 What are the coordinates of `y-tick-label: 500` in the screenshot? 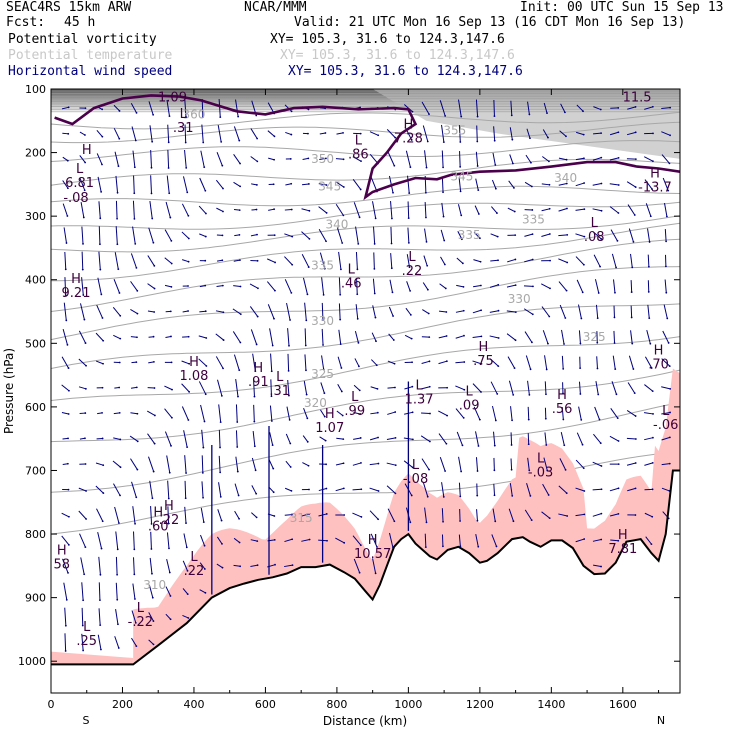 It's located at (35, 343).